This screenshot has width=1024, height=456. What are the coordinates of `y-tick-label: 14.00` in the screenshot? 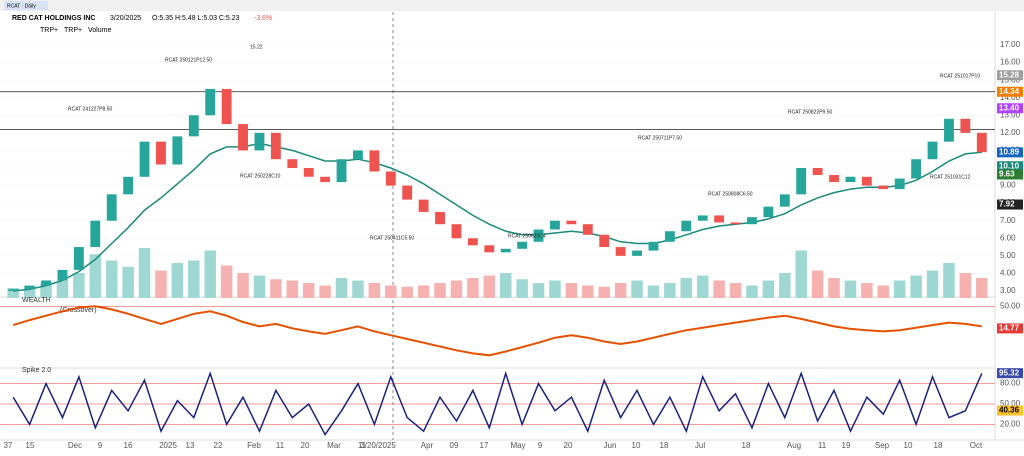 It's located at (1010, 97).